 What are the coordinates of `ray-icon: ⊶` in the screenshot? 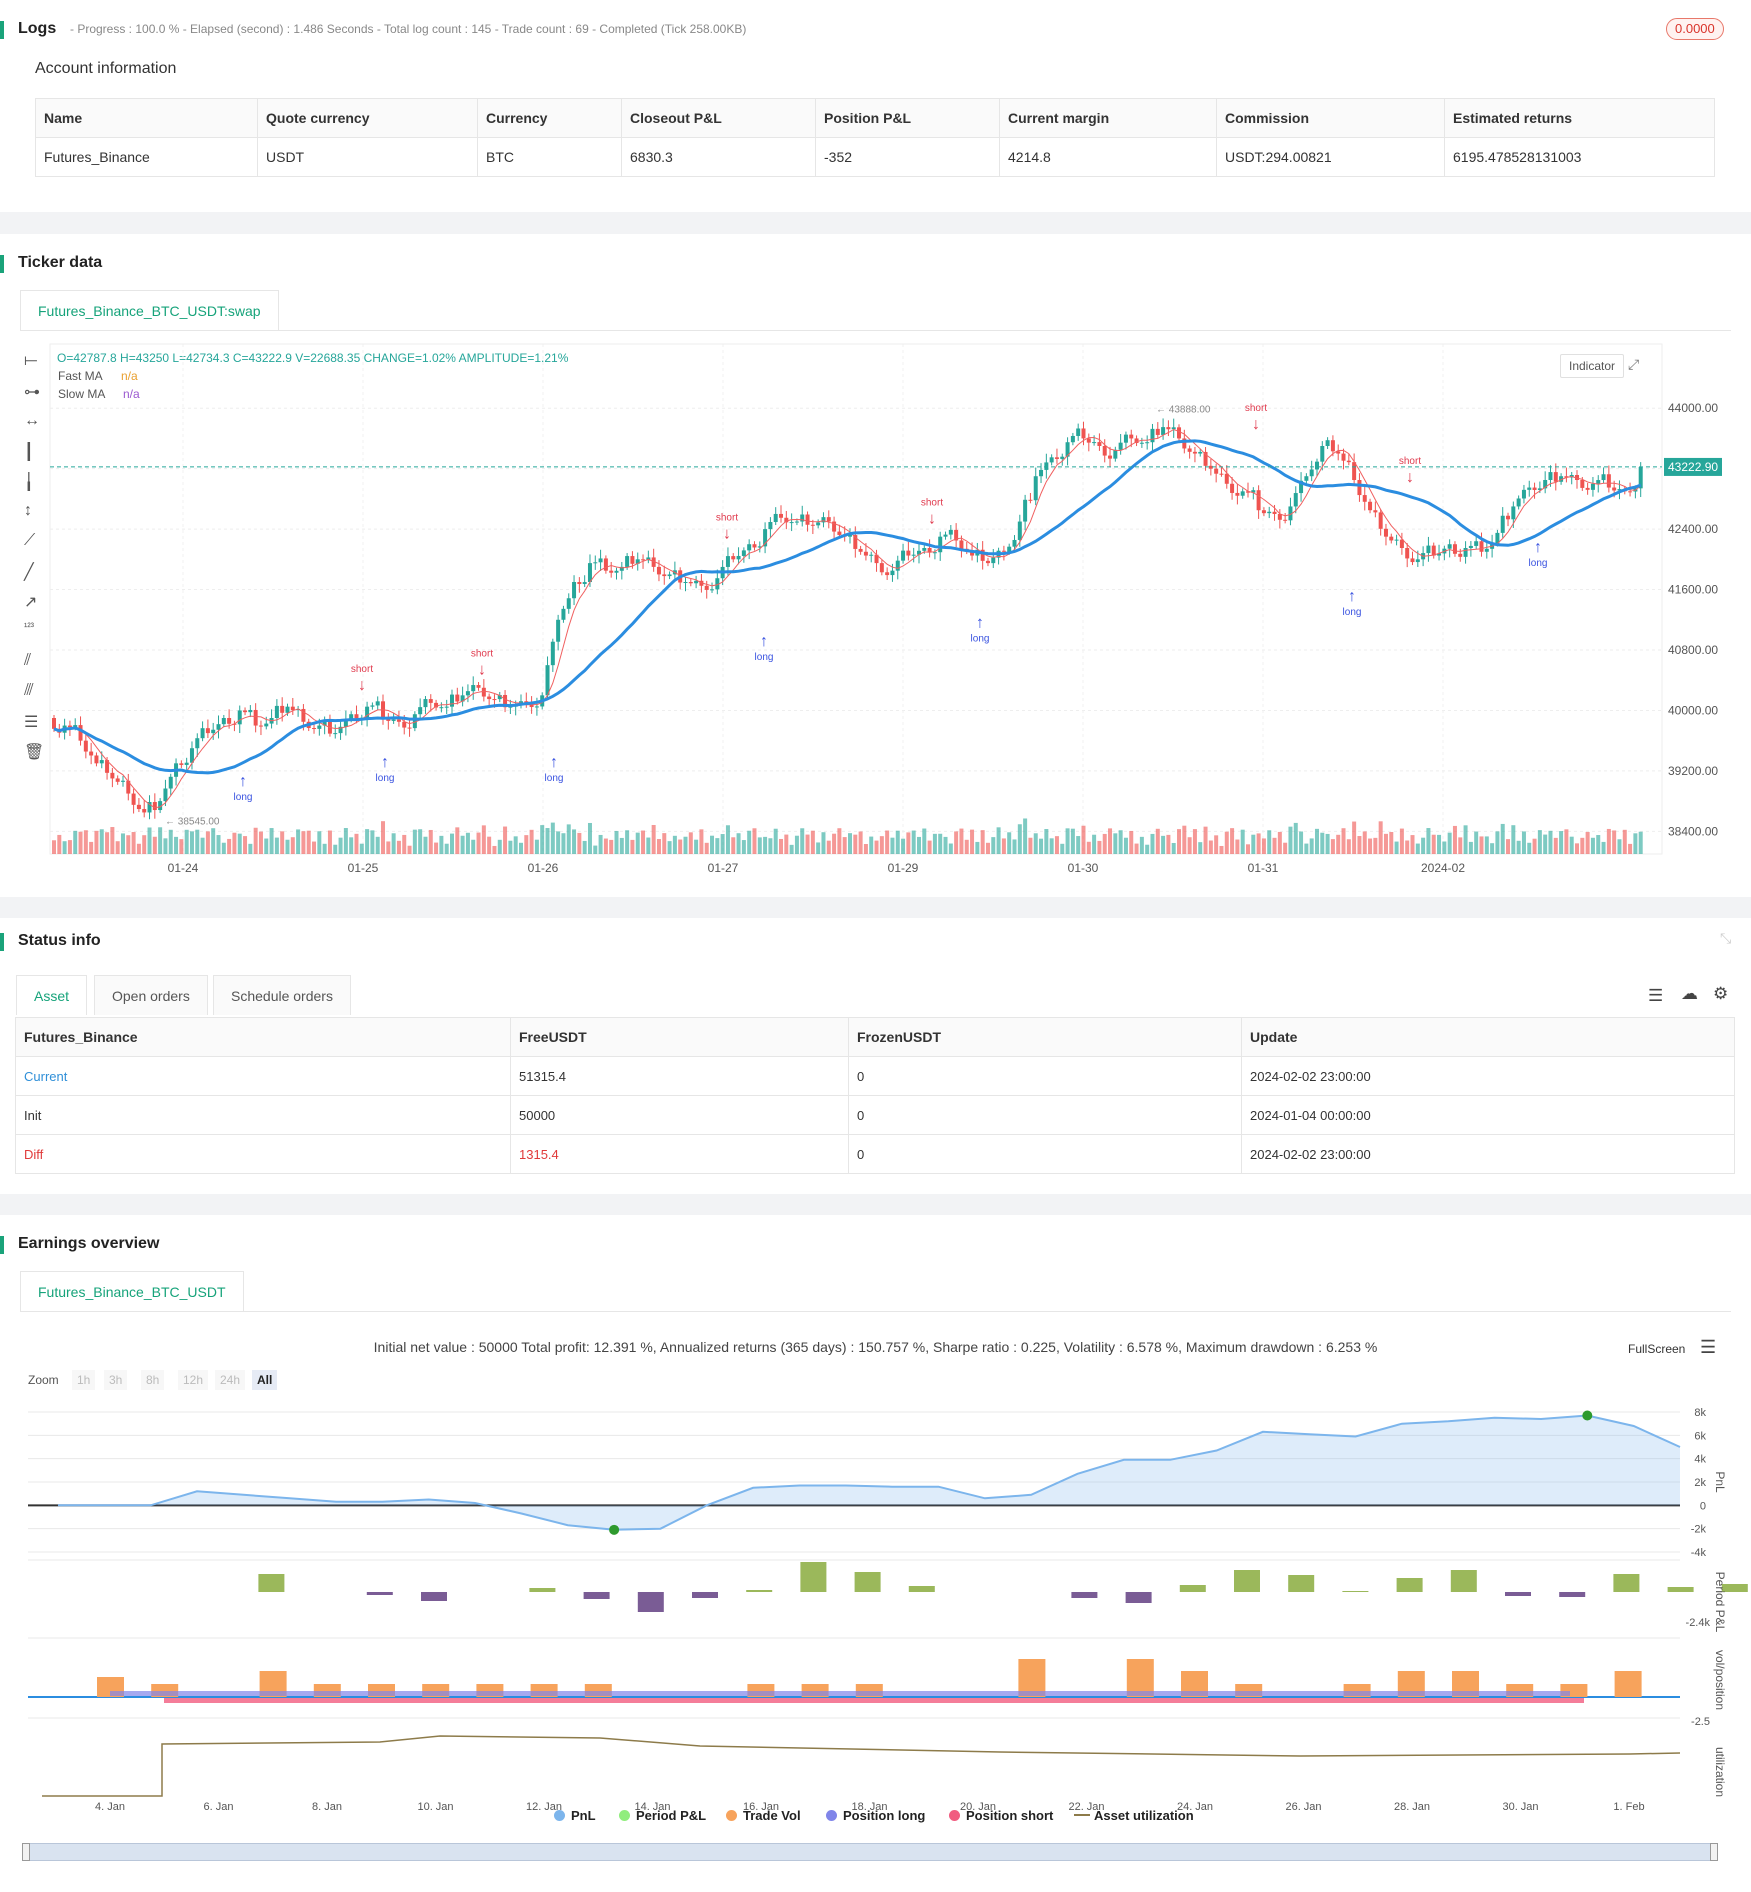 It's located at (32, 392).